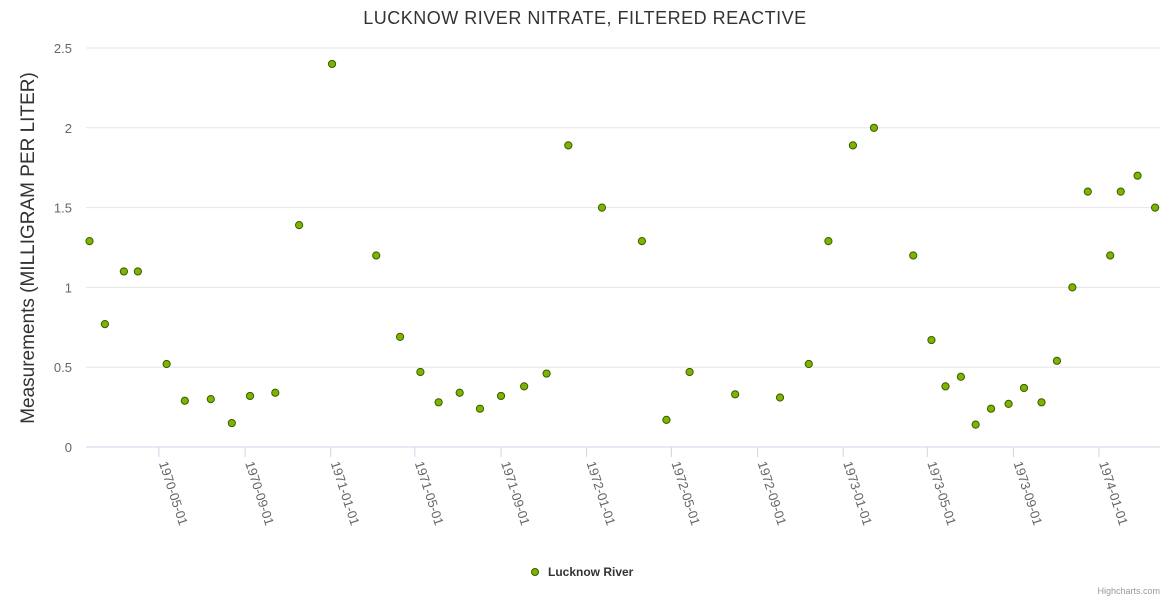  Describe the element at coordinates (941, 493) in the screenshot. I see `x-tick-label: 1973-05-01` at that location.